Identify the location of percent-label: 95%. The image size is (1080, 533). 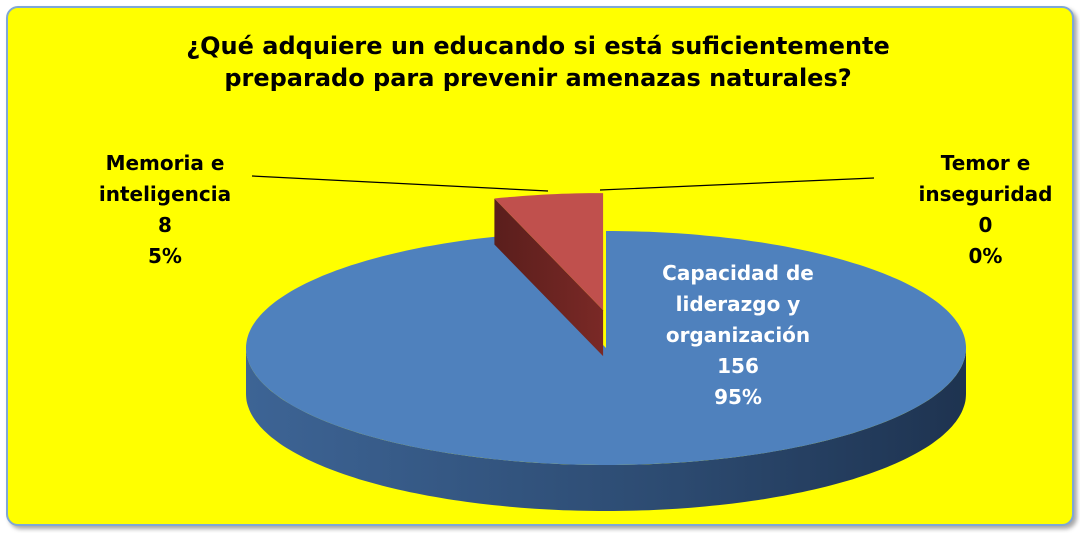
(738, 397).